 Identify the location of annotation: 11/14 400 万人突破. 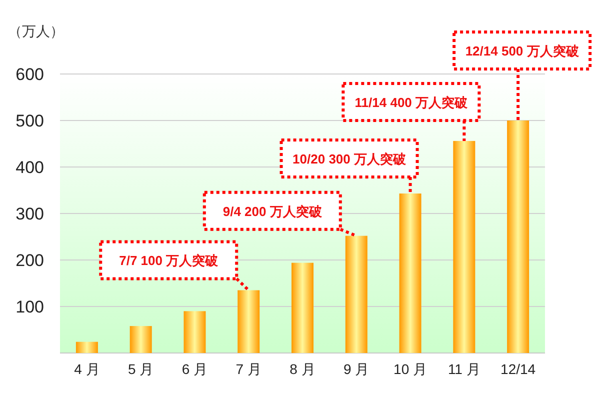
(411, 102).